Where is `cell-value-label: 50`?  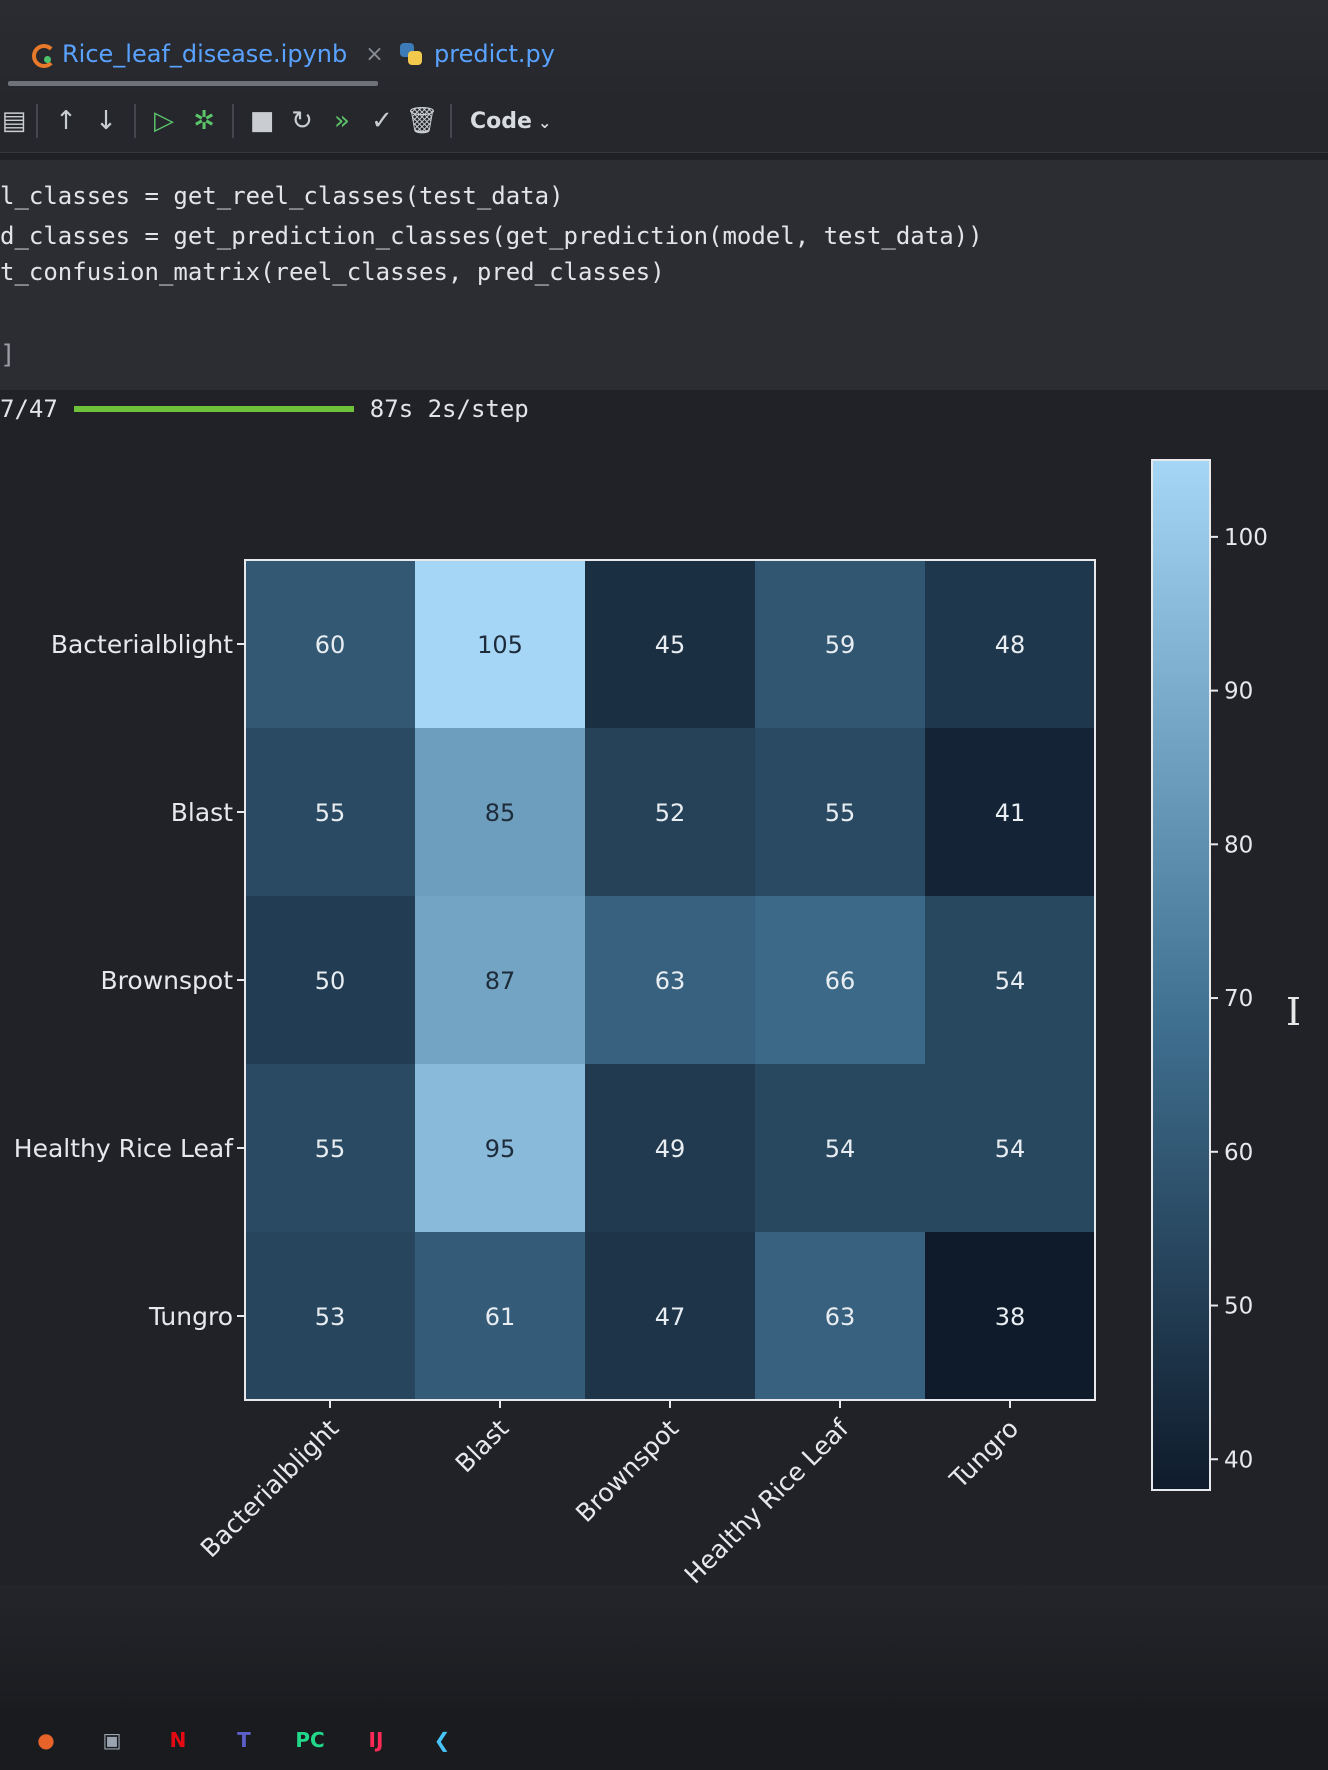 cell-value-label: 50 is located at coordinates (330, 981).